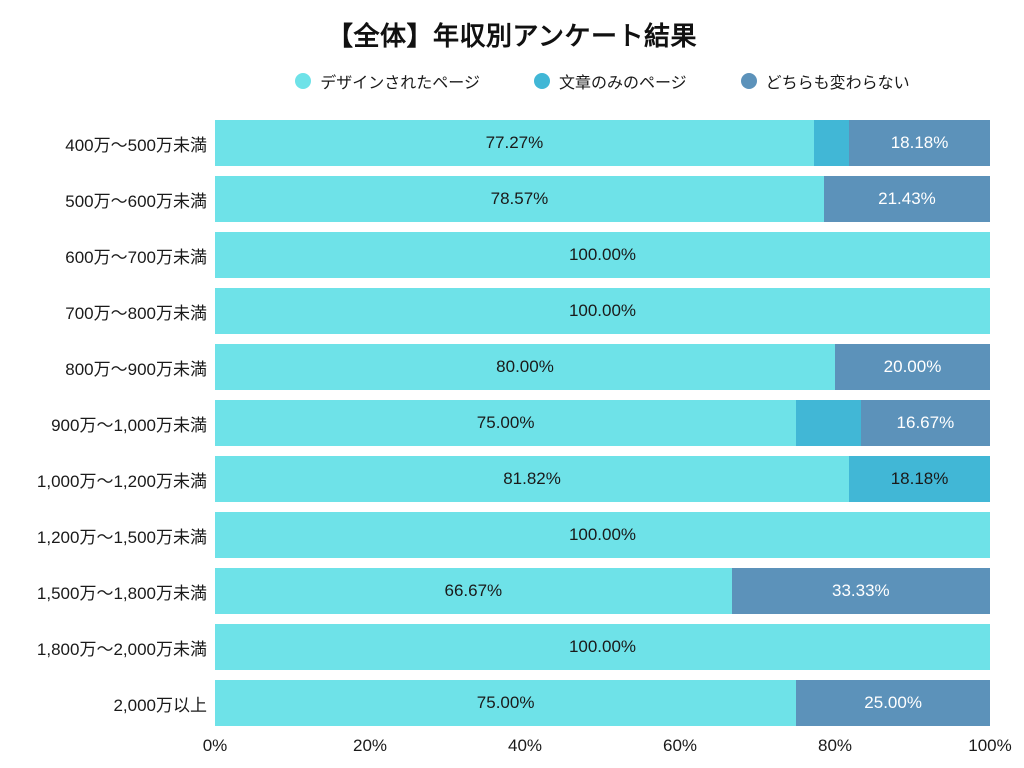 This screenshot has height=768, width=1024. I want to click on bar-segment-series-2: 18.18%, so click(919, 143).